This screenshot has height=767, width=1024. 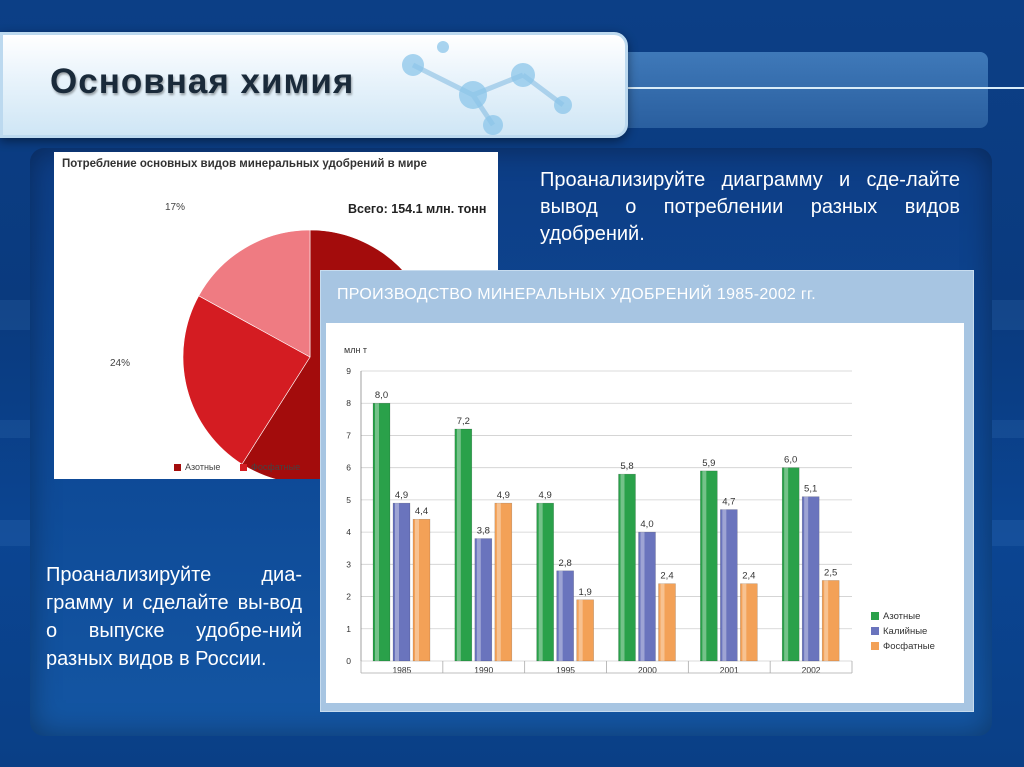 I want to click on title-banner, so click(x=314, y=85).